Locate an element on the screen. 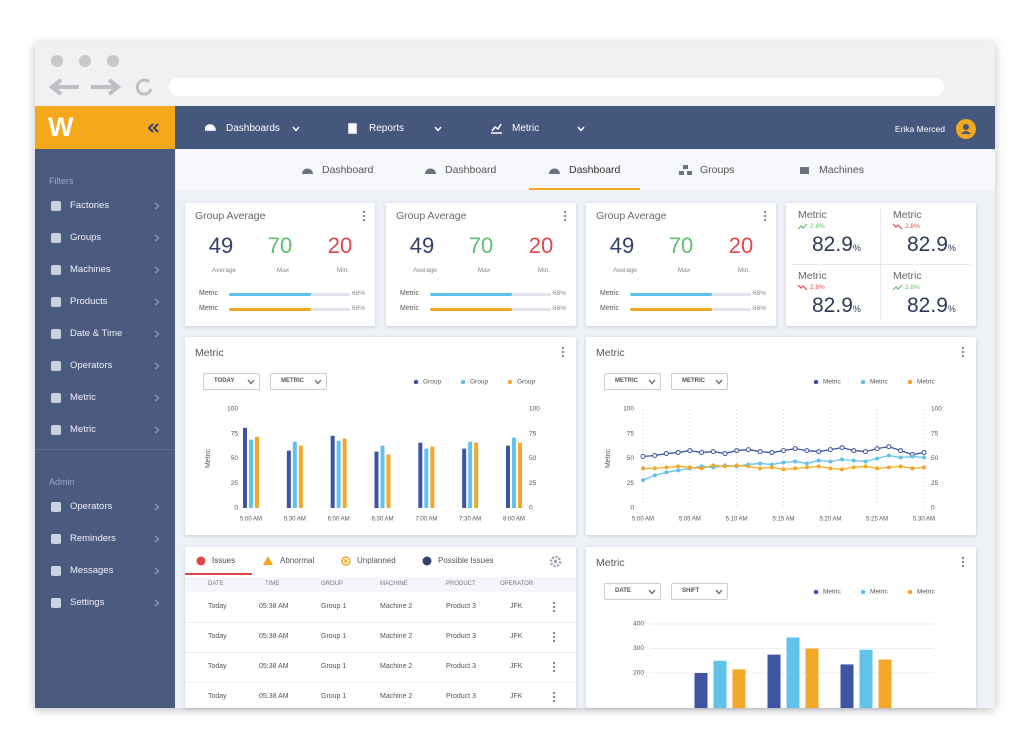  forward-arrow is located at coordinates (106, 87).